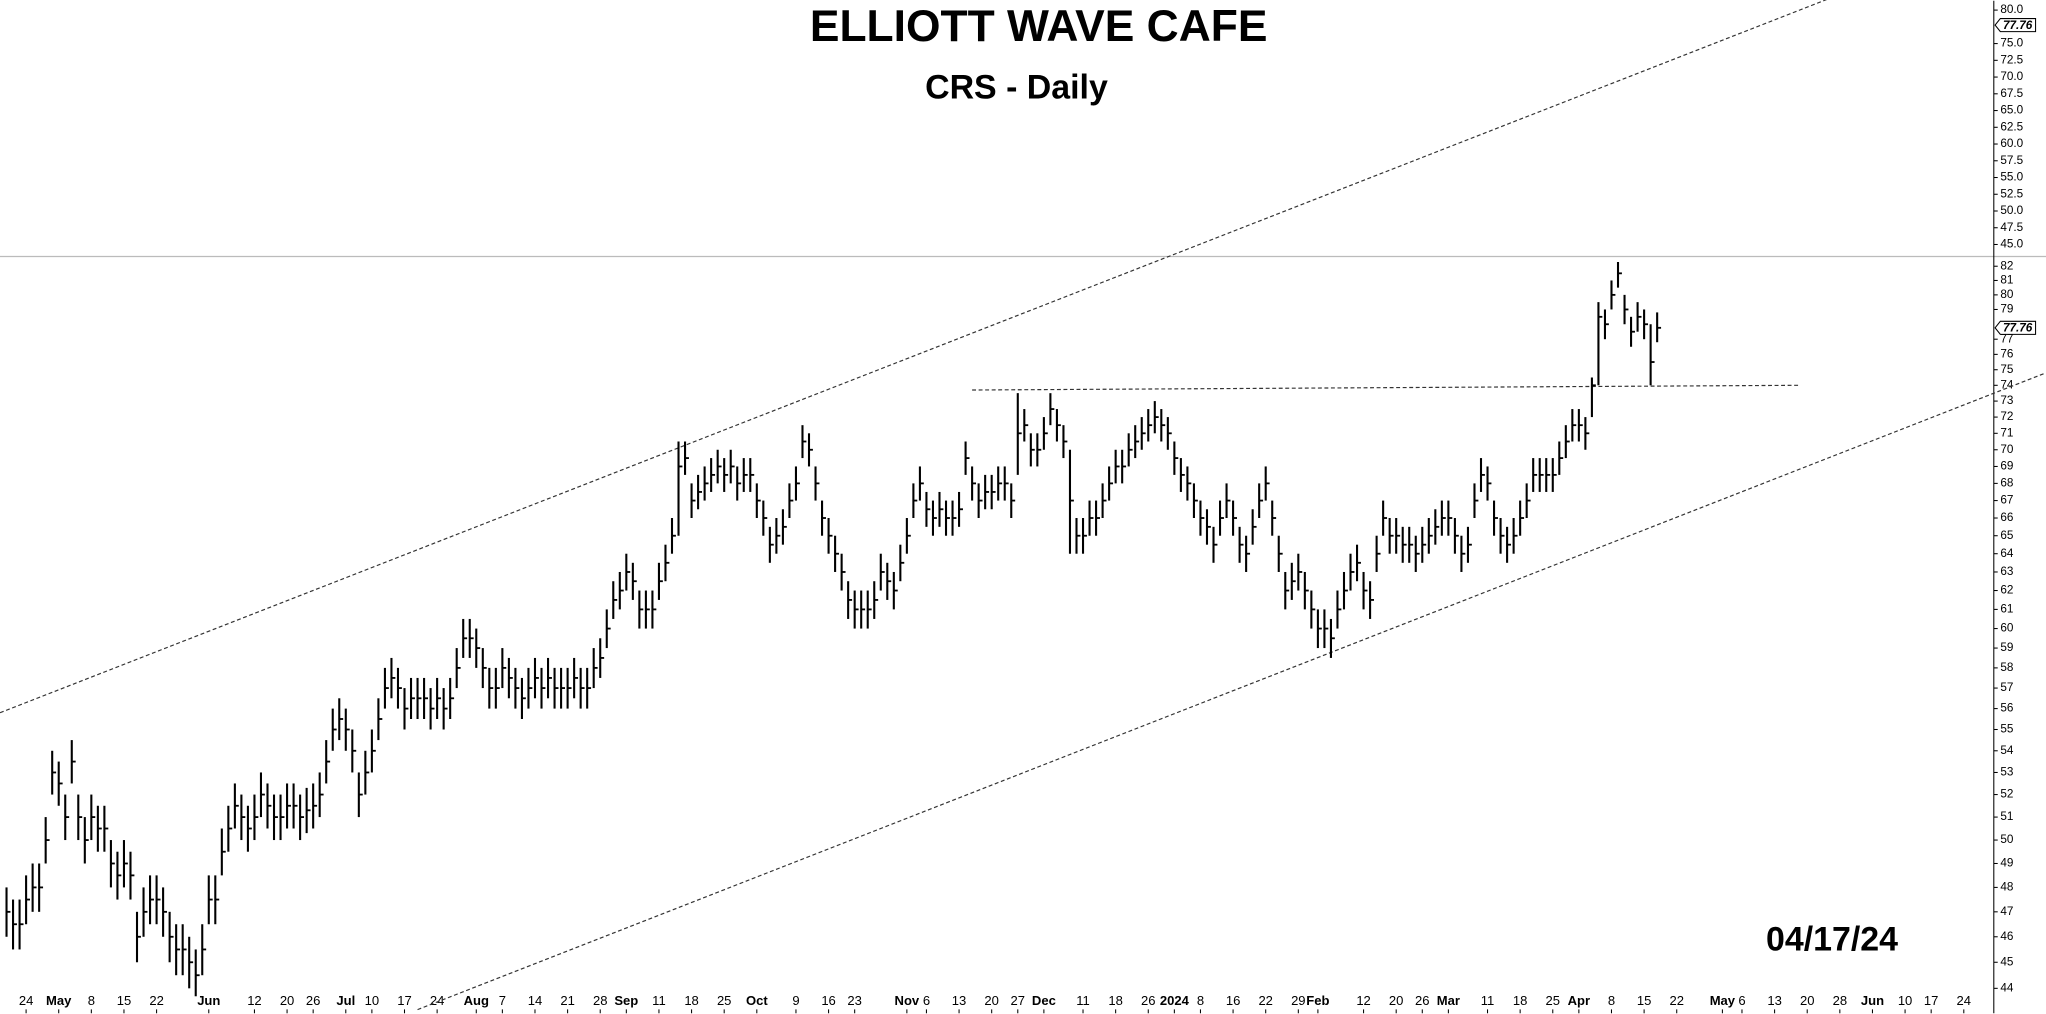 The height and width of the screenshot is (1014, 2046). What do you see at coordinates (2006, 590) in the screenshot?
I see `y-tick-label: 62` at bounding box center [2006, 590].